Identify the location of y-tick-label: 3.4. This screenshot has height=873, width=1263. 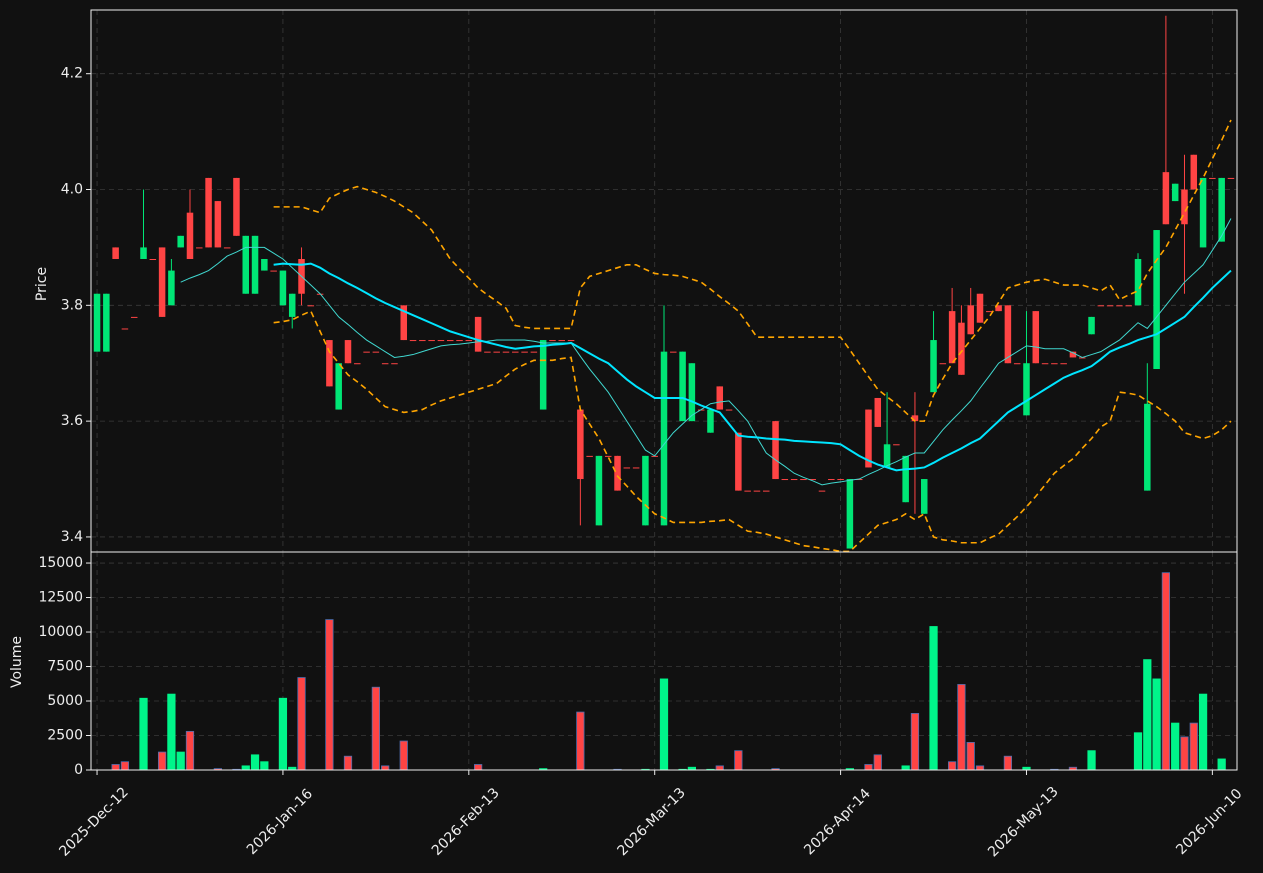
(72, 537).